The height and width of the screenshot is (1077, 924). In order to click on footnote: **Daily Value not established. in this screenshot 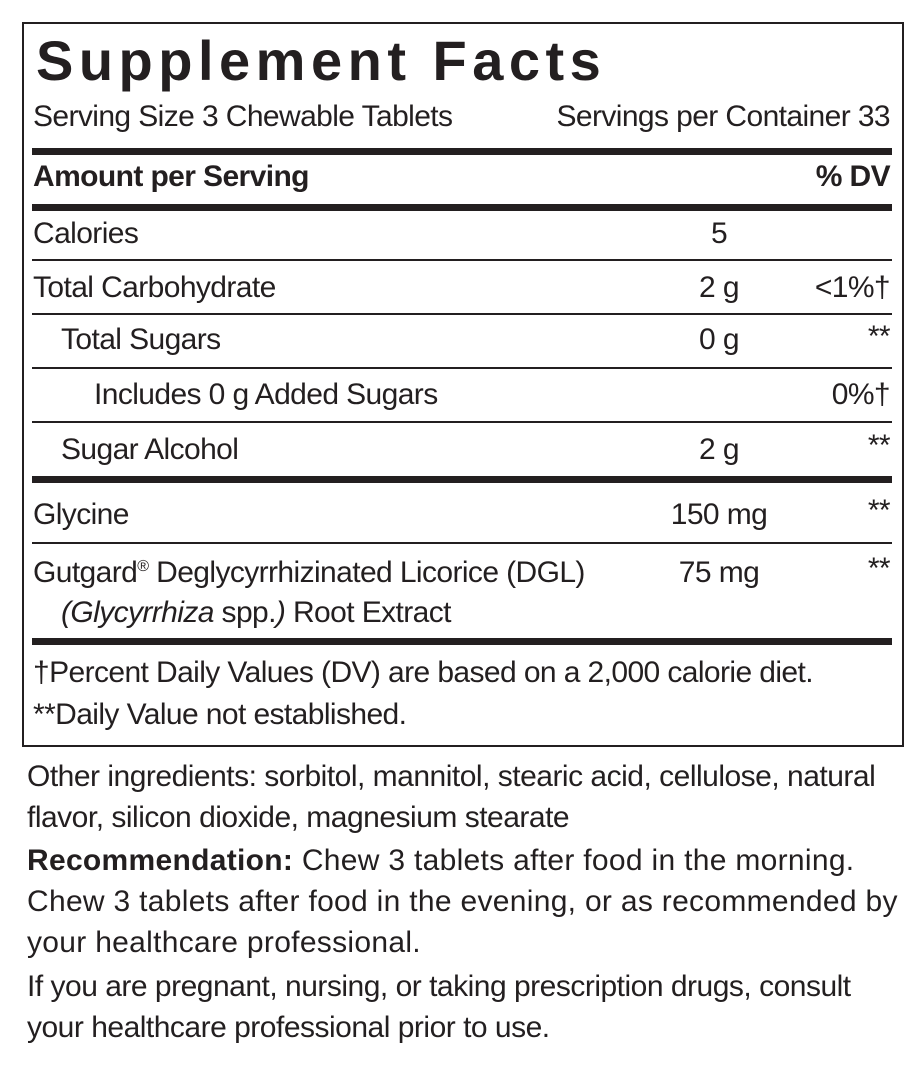, I will do `click(220, 714)`.